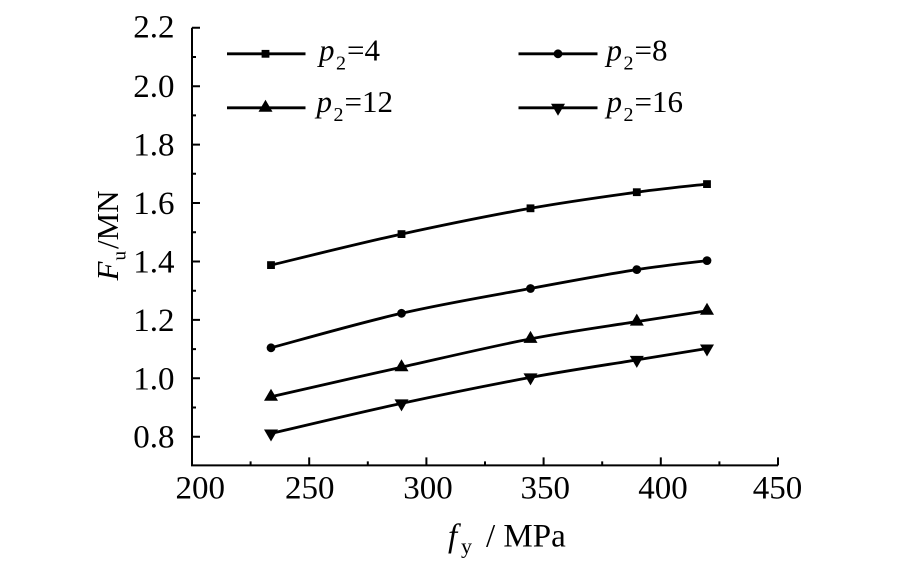 This screenshot has width=900, height=568. Describe the element at coordinates (153, 438) in the screenshot. I see `svg-text: 0.8` at that location.